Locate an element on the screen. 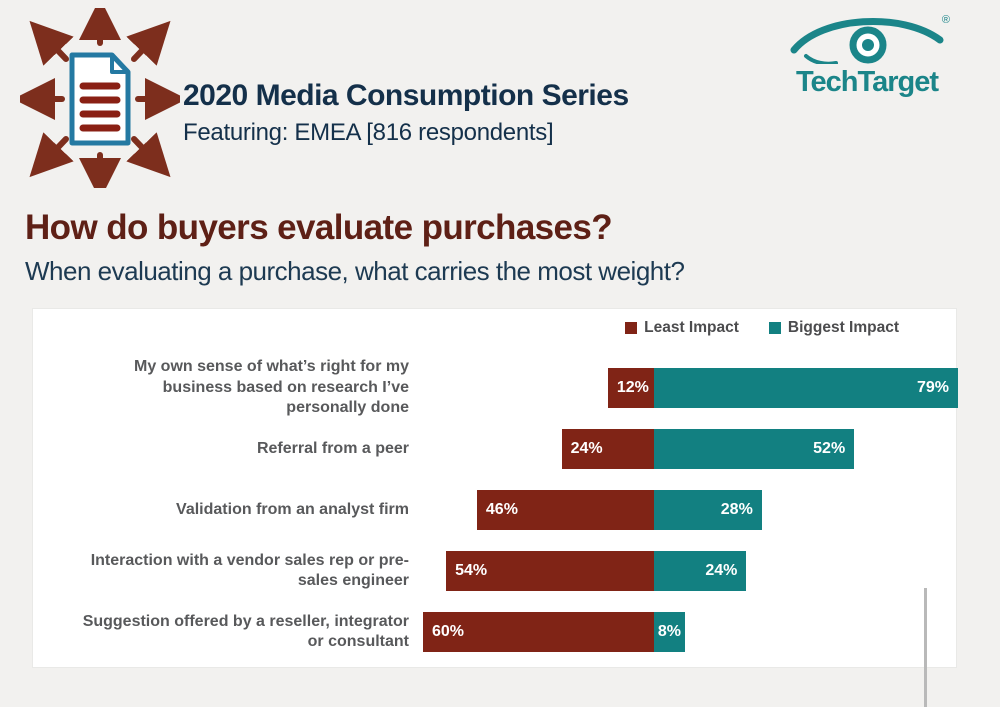  techtarget-logo: ® TechTarget is located at coordinates (867, 55).